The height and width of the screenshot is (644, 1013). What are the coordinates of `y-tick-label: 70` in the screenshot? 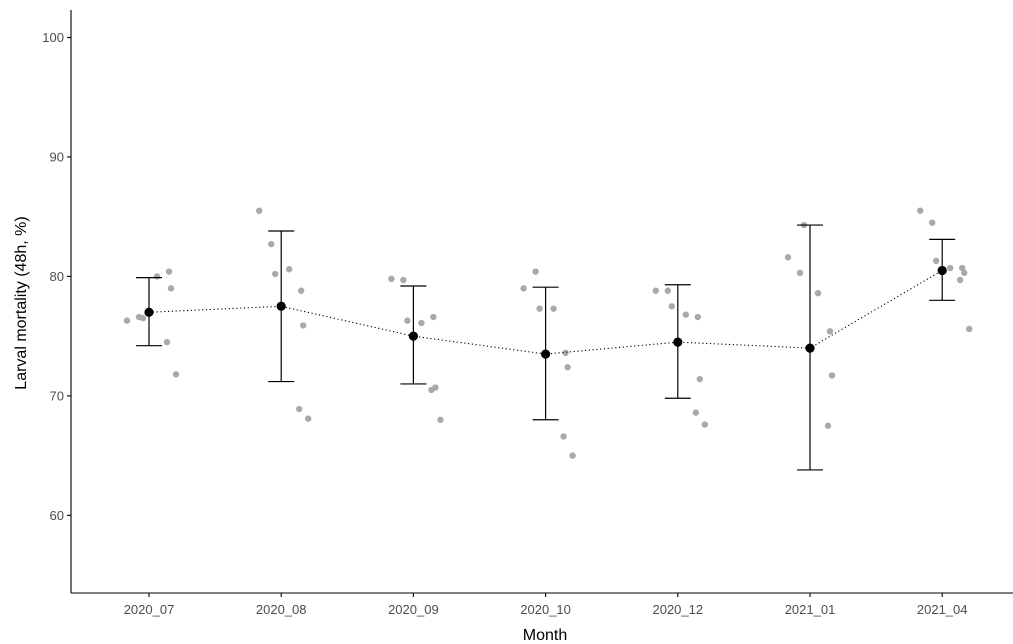 It's located at (57, 395).